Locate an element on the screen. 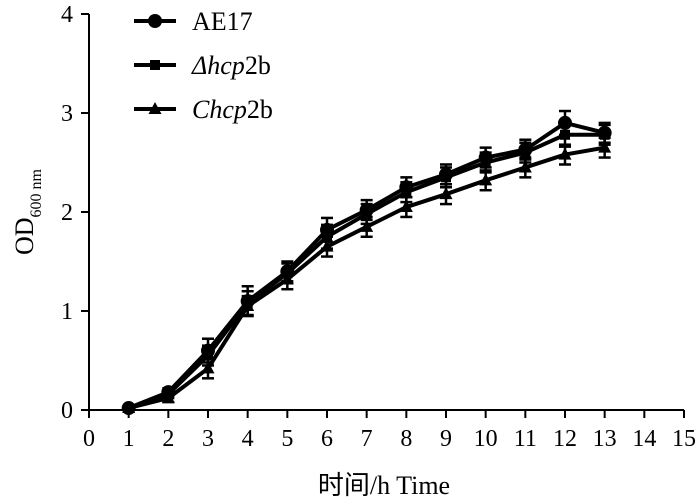  x-tick-label: 15 is located at coordinates (684, 439).